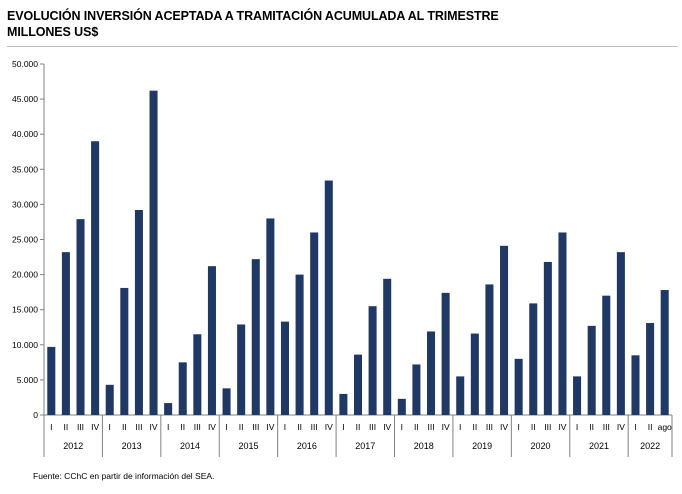  What do you see at coordinates (25, 169) in the screenshot?
I see `y-tick-label: 35.000` at bounding box center [25, 169].